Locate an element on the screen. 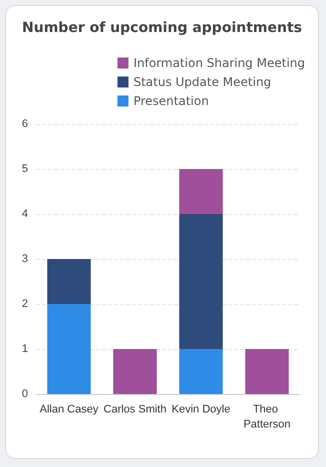 Image resolution: width=326 pixels, height=467 pixels. legend-label: Information Sharing Meeting is located at coordinates (219, 63).